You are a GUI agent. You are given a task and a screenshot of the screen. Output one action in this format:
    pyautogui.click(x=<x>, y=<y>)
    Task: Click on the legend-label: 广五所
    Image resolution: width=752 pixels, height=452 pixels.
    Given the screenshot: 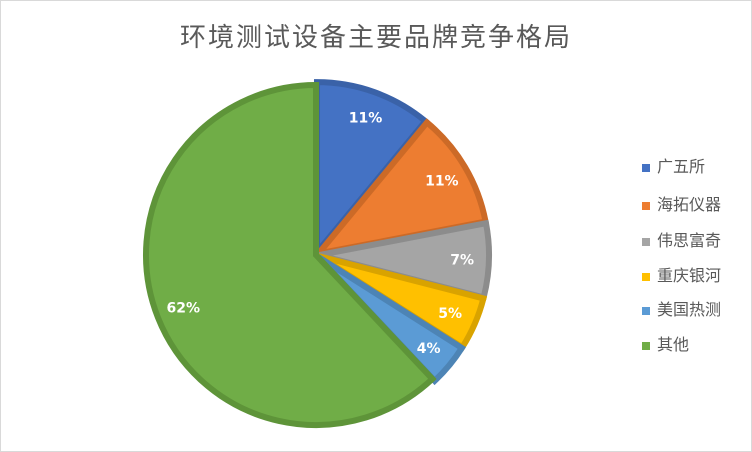 What is the action you would take?
    pyautogui.click(x=681, y=166)
    